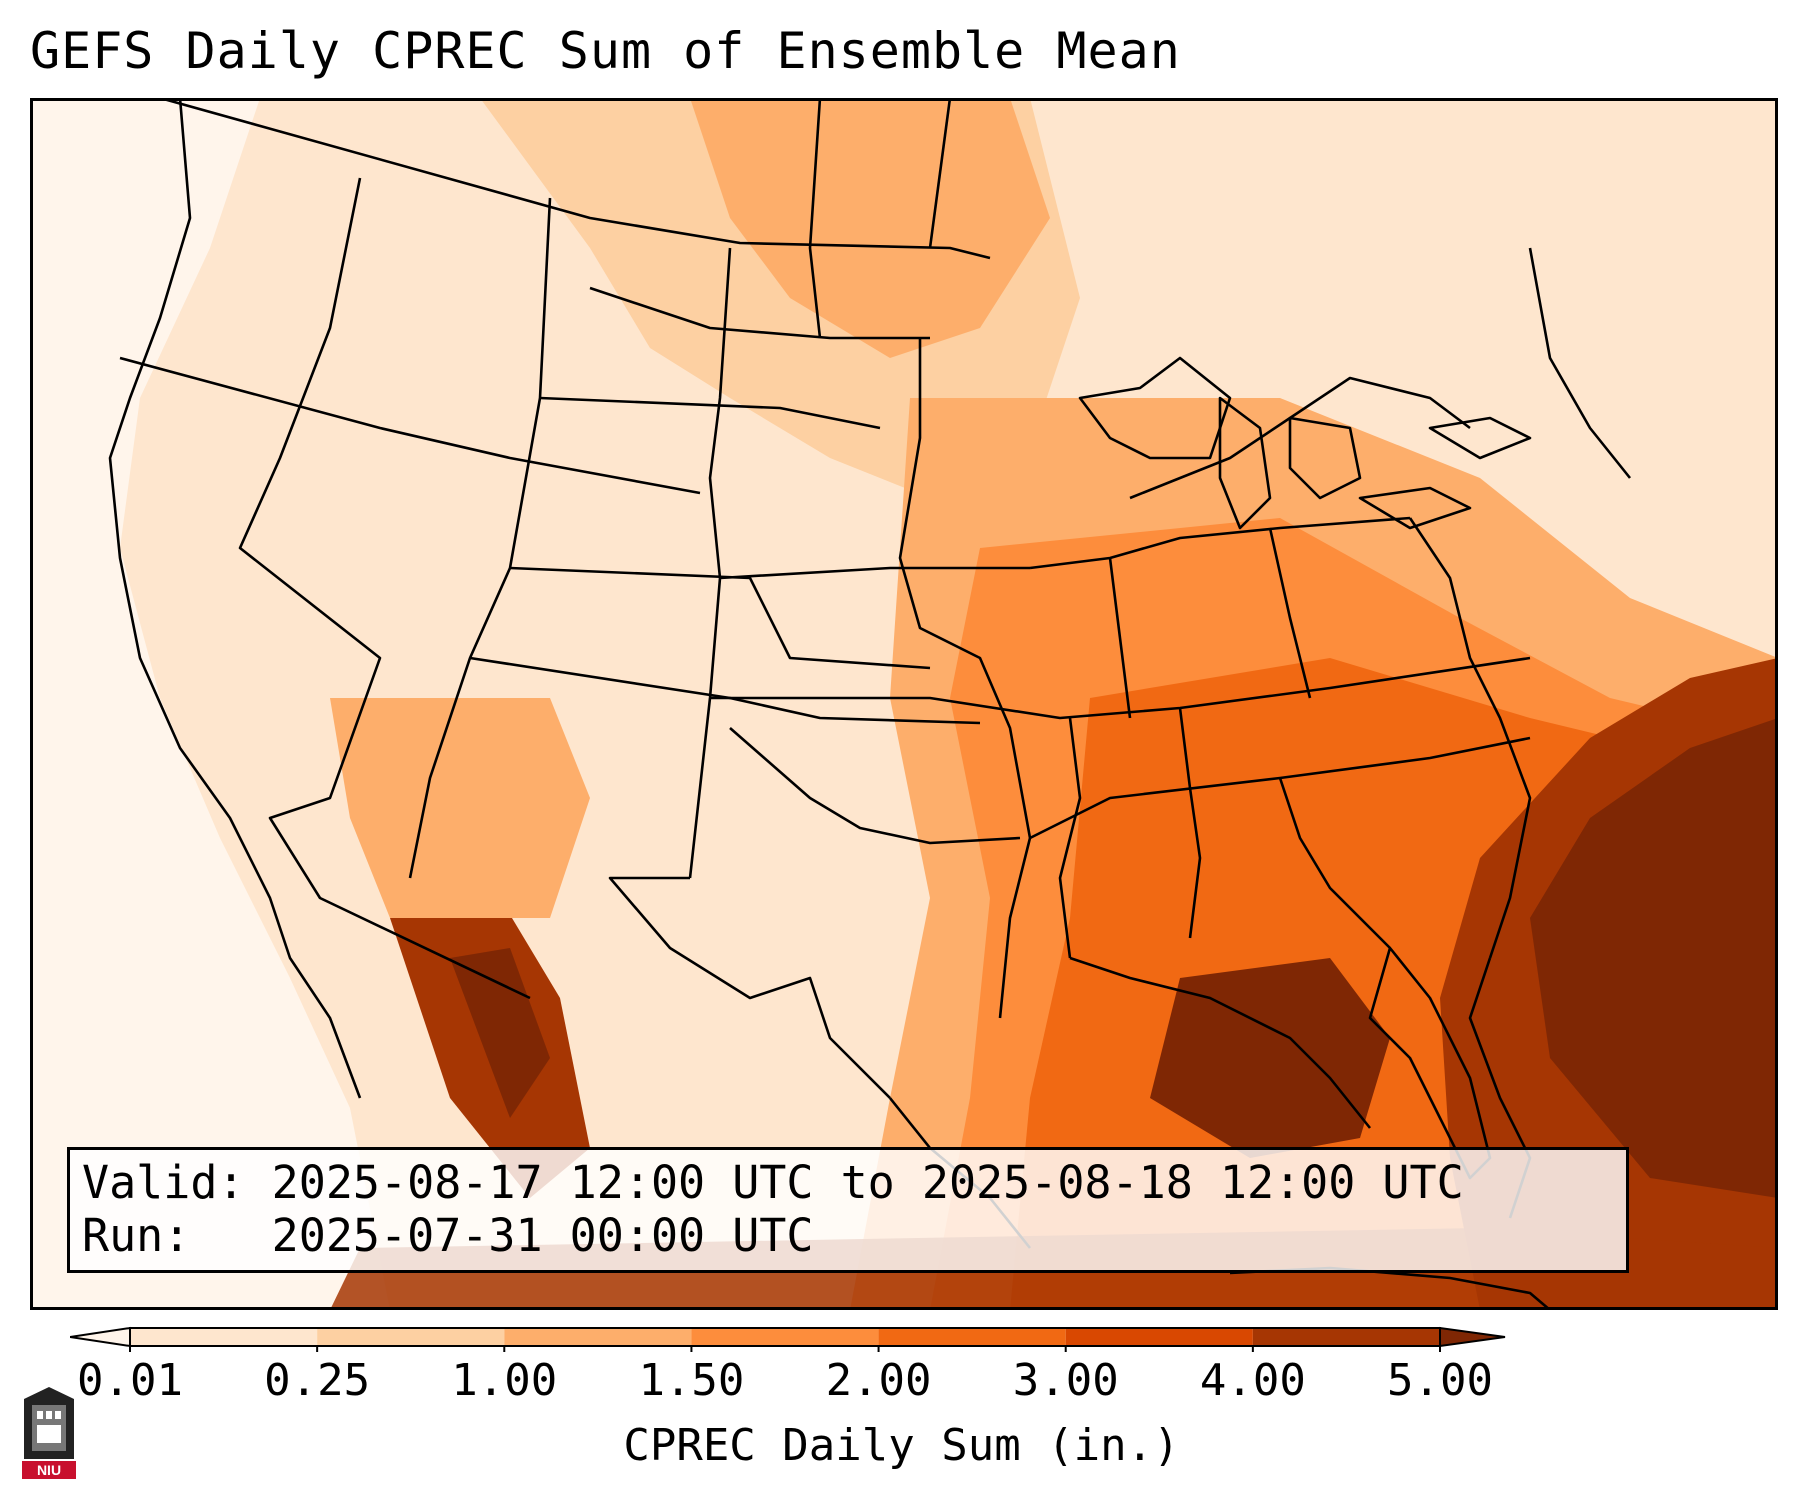 Image resolution: width=1803 pixels, height=1500 pixels. What do you see at coordinates (504, 1380) in the screenshot?
I see `colorbar-tick-label: 1.00` at bounding box center [504, 1380].